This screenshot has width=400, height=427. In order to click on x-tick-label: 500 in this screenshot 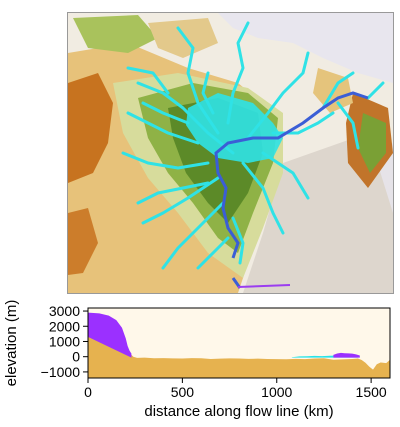, I will do `click(183, 392)`.